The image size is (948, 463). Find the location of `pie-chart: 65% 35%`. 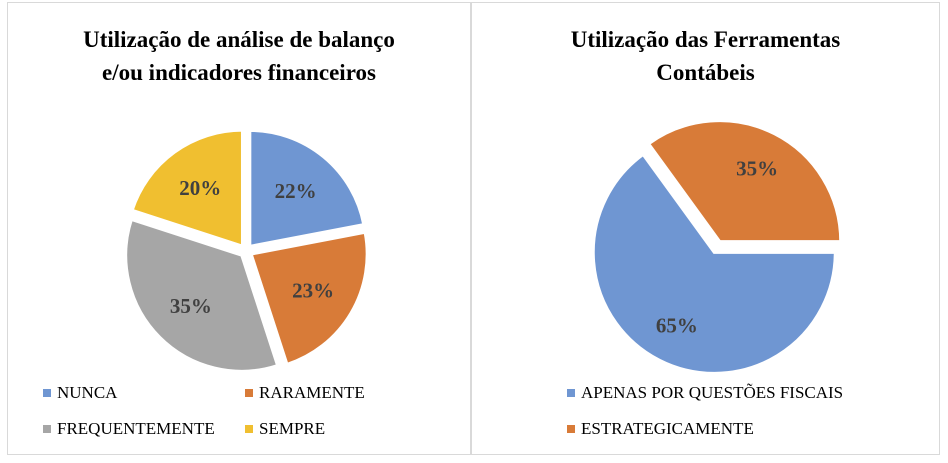

pie-chart: 65% 35% is located at coordinates (717, 247).